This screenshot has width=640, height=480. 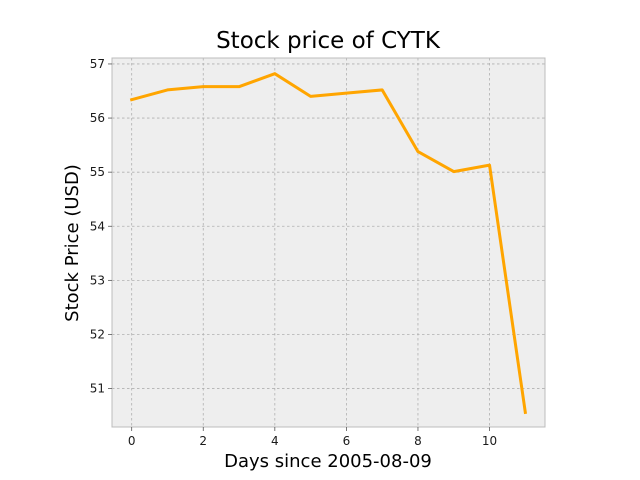 What do you see at coordinates (418, 441) in the screenshot?
I see `x-tick-label: 8` at bounding box center [418, 441].